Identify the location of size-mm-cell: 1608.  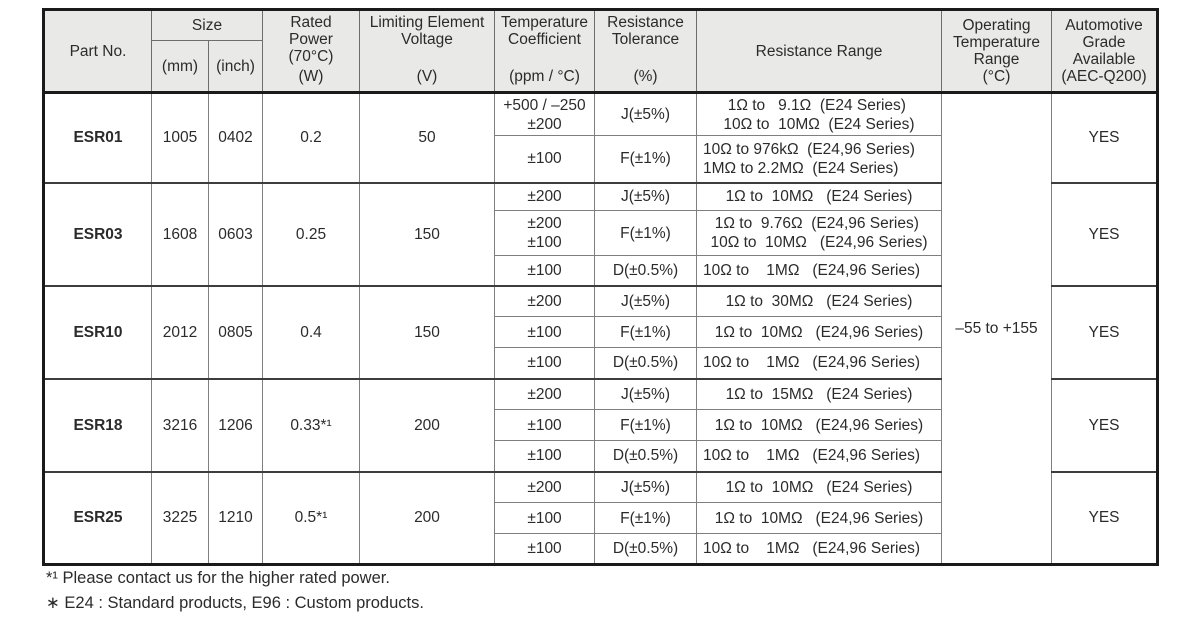
(180, 233).